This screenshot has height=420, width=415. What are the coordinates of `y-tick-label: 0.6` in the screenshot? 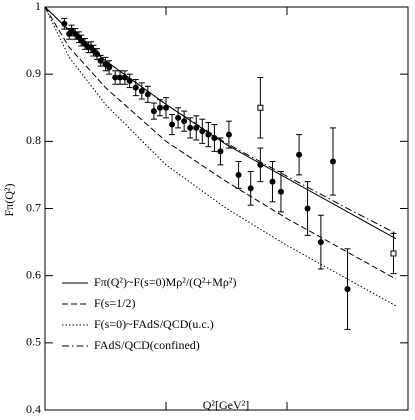 It's located at (33, 274).